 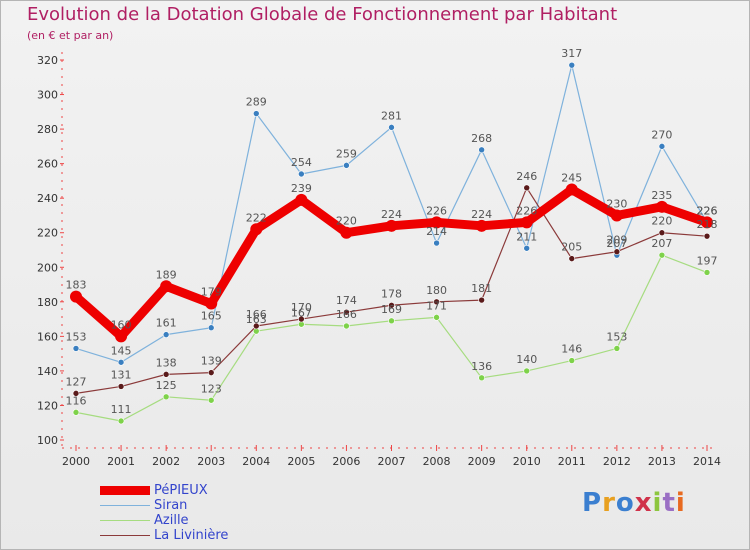 What do you see at coordinates (121, 350) in the screenshot?
I see `data-label: 145` at bounding box center [121, 350].